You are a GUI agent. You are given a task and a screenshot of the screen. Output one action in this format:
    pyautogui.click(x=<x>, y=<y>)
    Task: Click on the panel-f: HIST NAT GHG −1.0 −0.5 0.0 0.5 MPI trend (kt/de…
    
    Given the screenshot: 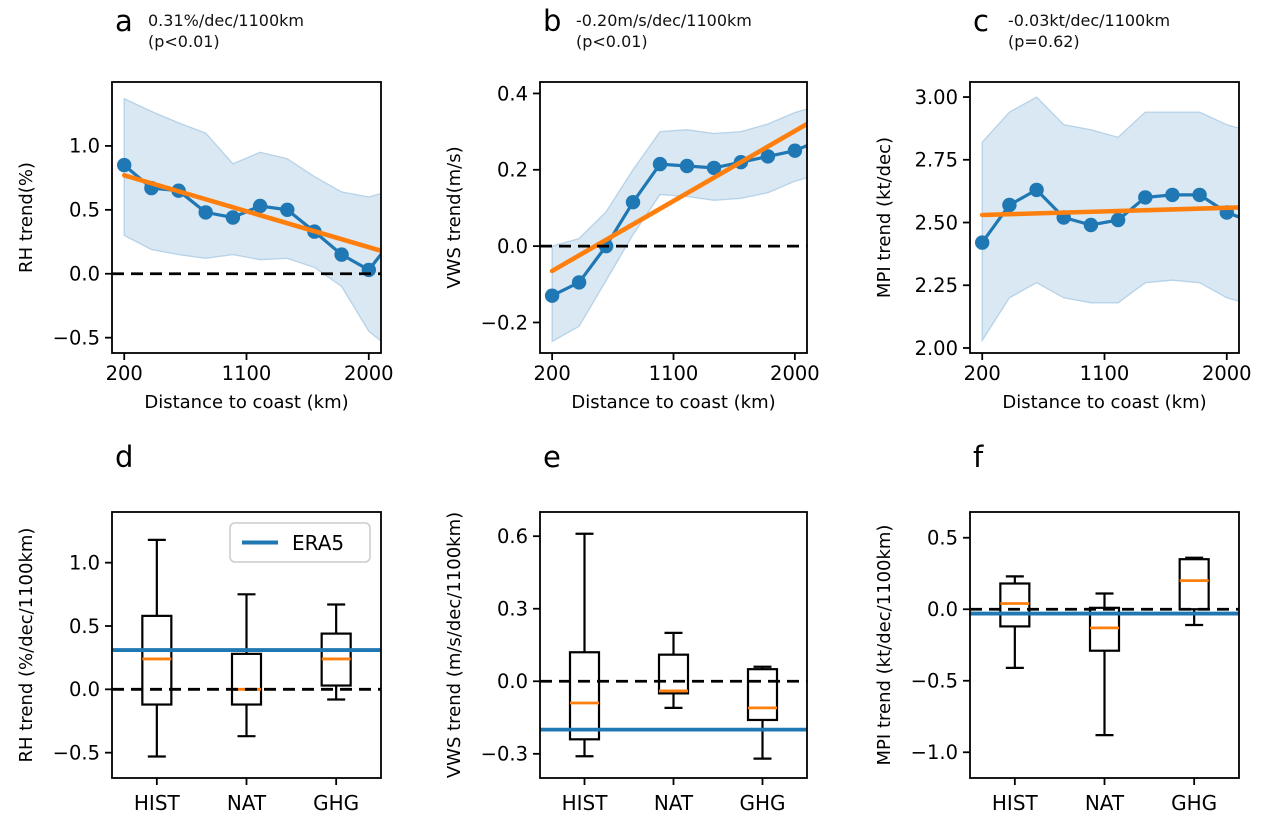 What is the action you would take?
    pyautogui.click(x=1057, y=663)
    